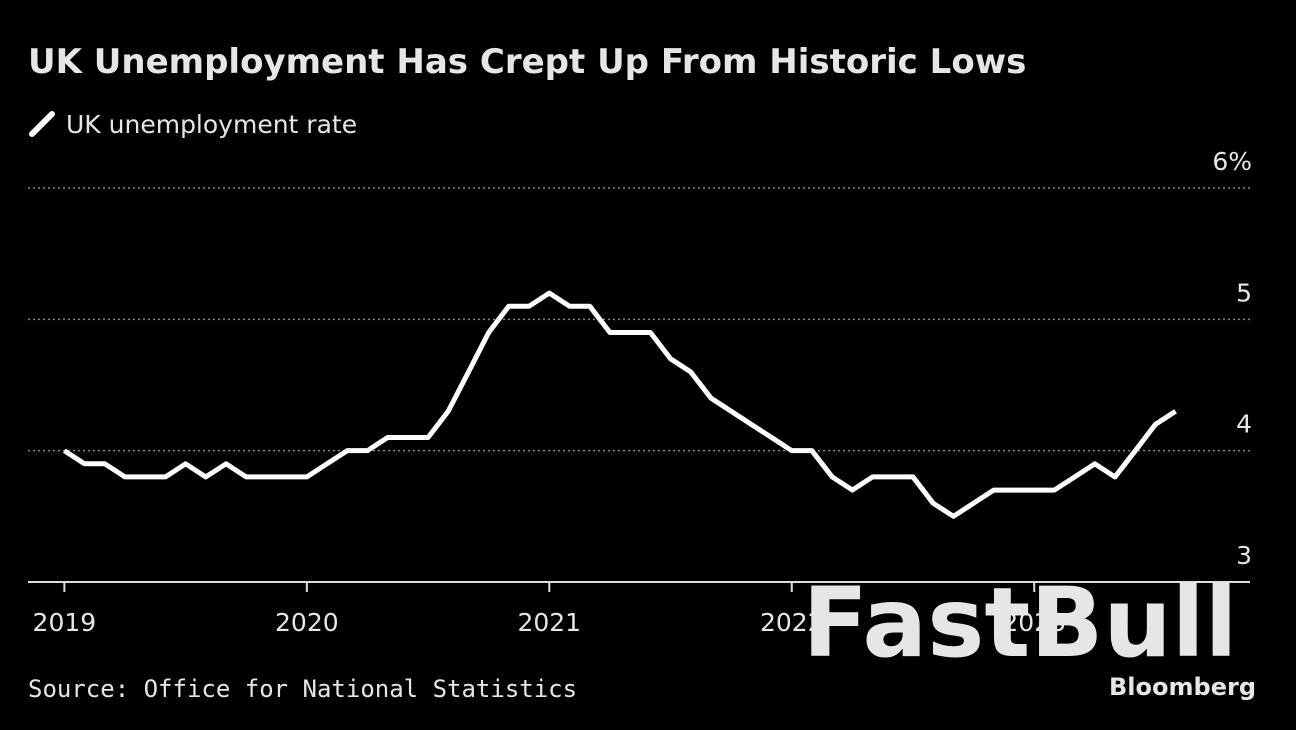 This screenshot has height=730, width=1296. Describe the element at coordinates (1034, 622) in the screenshot. I see `x-tick-label: 2023` at that location.